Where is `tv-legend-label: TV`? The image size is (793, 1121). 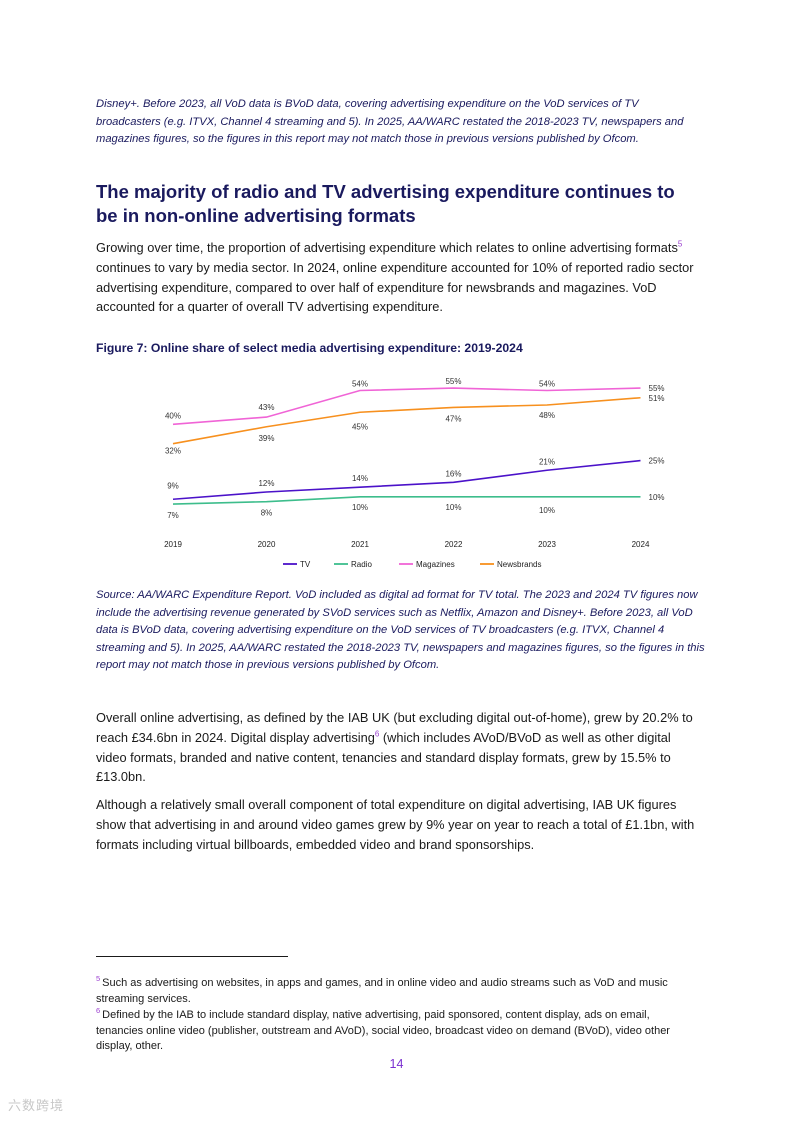
tv-legend-label: TV is located at coordinates (305, 564).